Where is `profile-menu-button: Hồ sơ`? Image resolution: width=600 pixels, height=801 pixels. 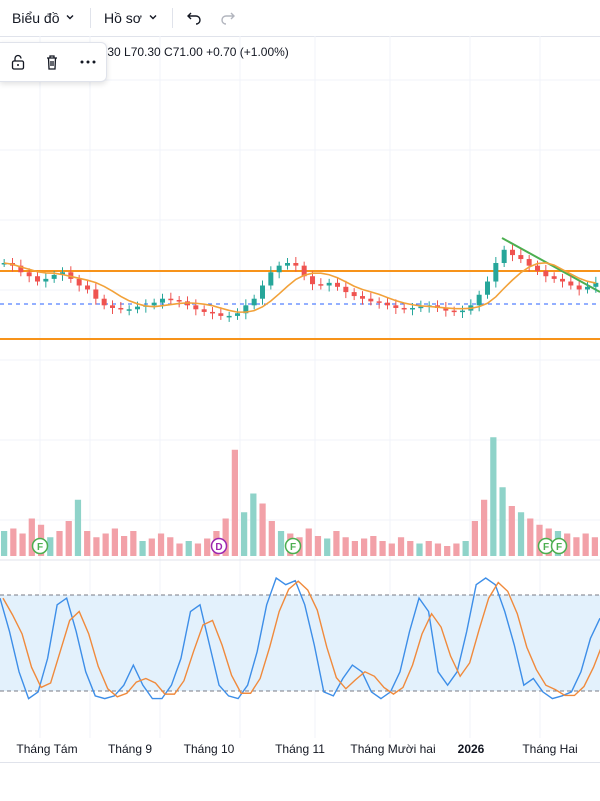 profile-menu-button: Hồ sơ is located at coordinates (131, 18).